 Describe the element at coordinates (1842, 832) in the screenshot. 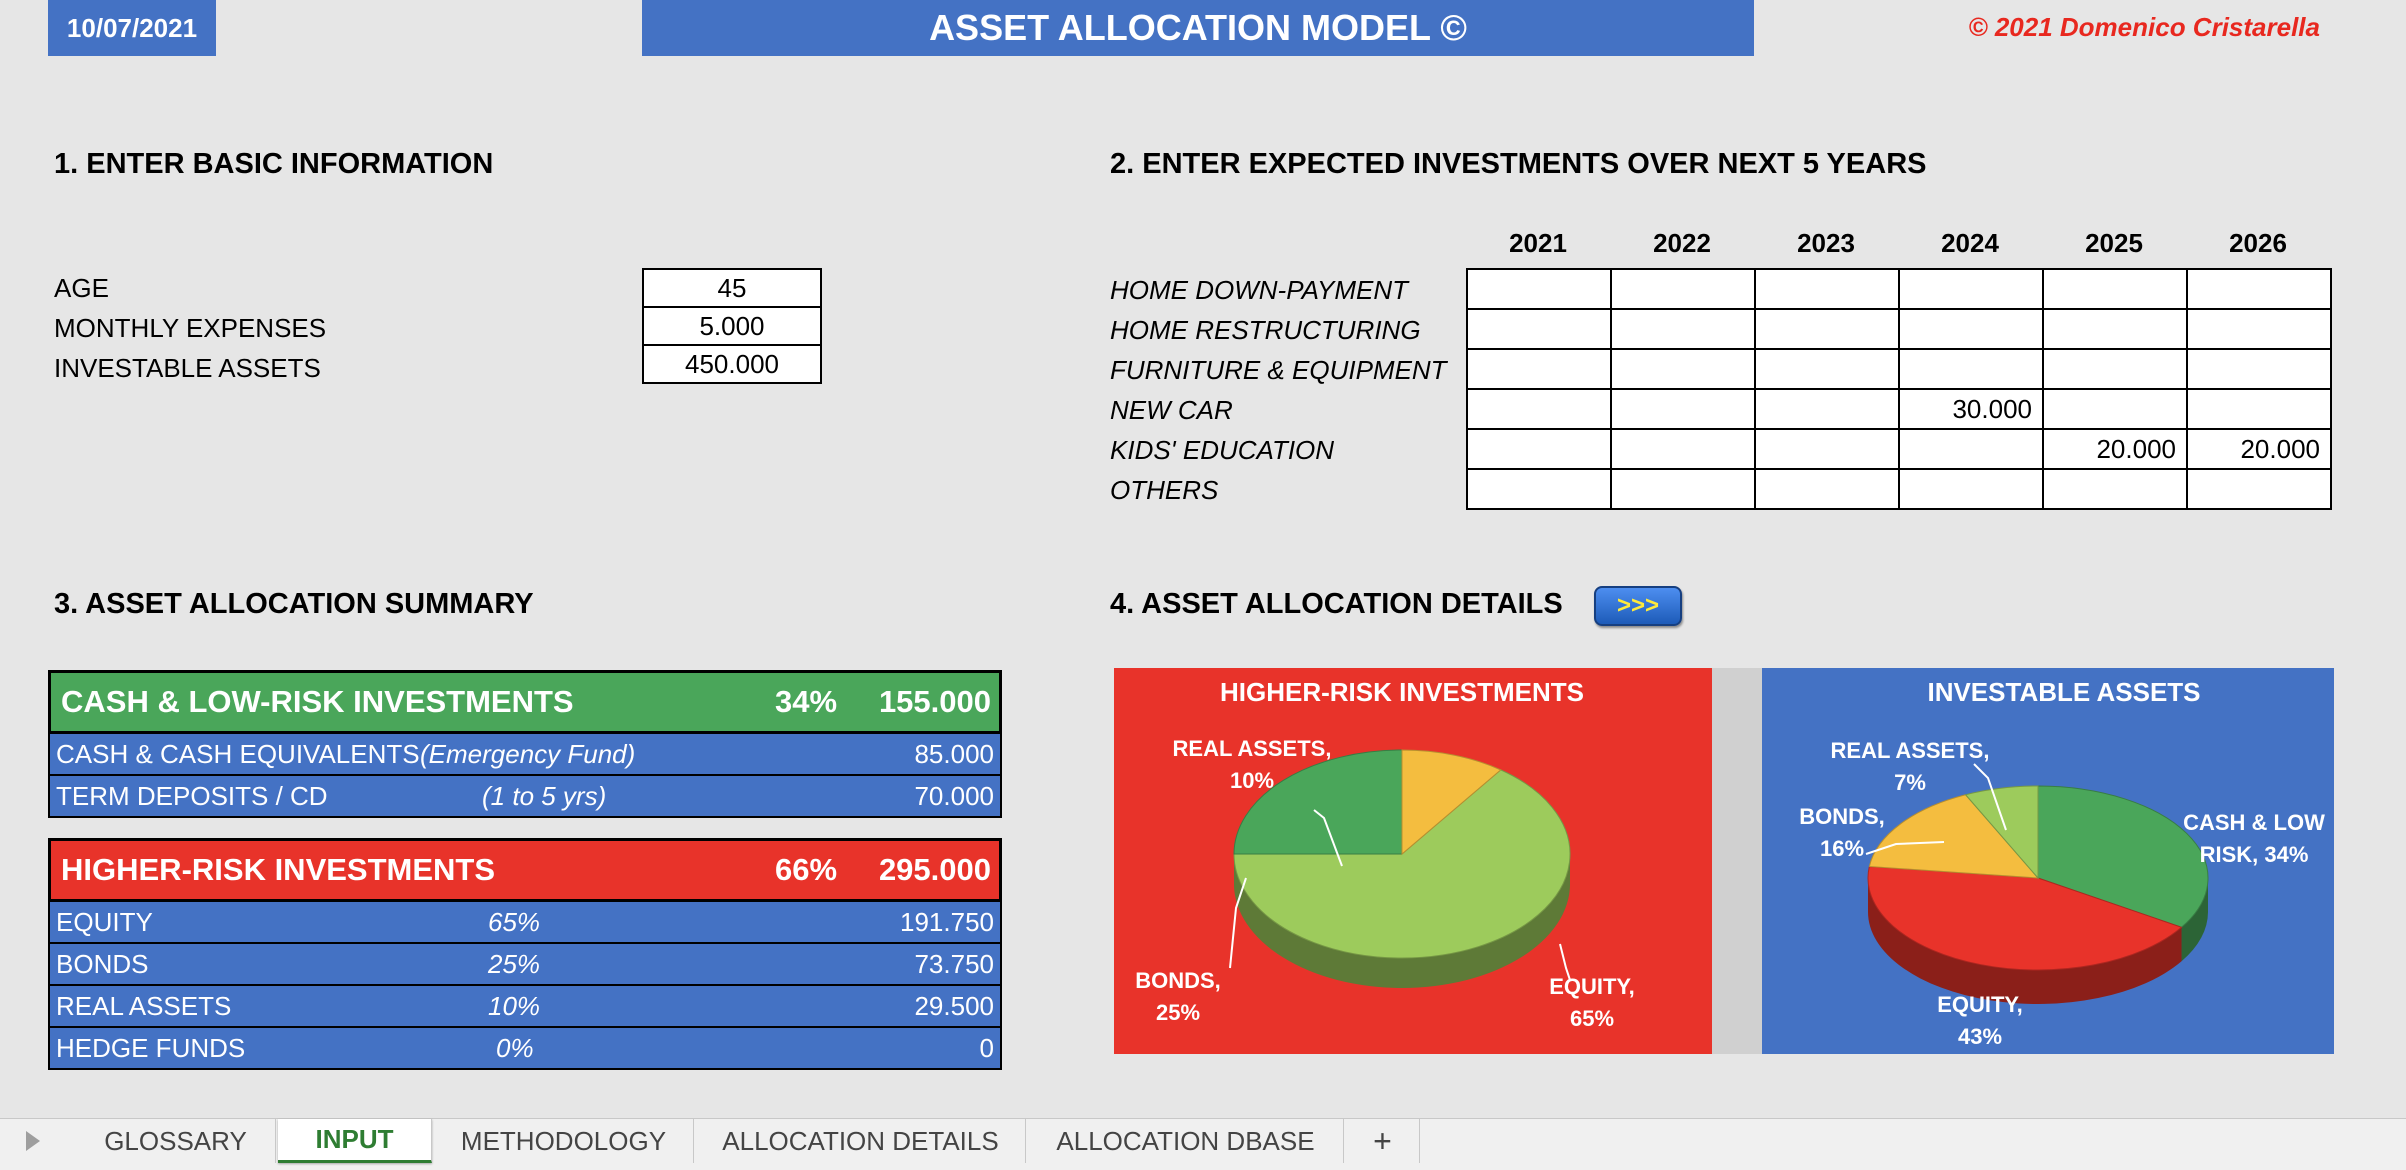

I see `pie-data-label: BONDS, 16%` at that location.